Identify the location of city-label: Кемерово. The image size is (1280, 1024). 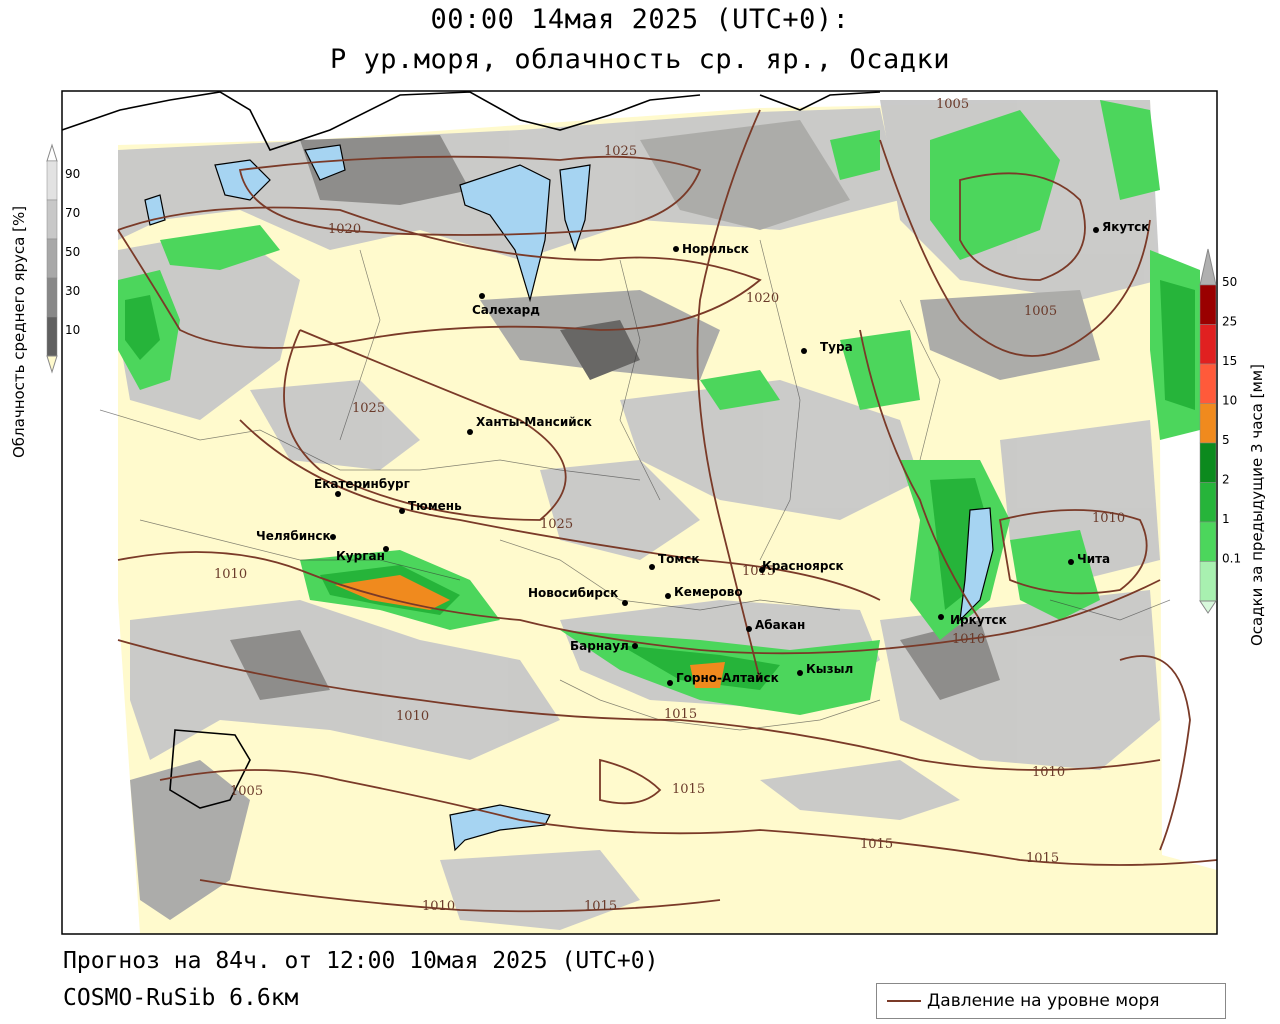
(708, 592).